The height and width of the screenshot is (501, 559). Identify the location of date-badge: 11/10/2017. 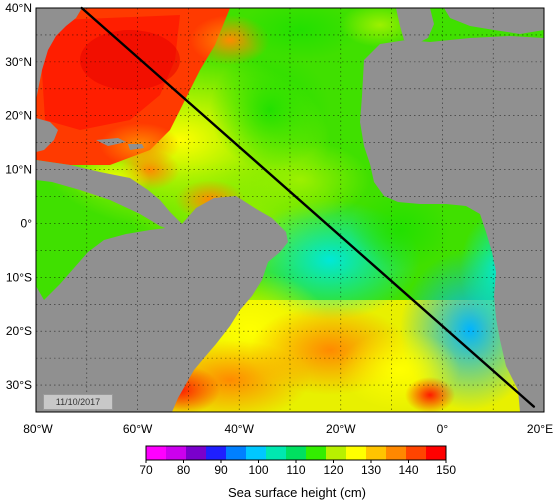
(78, 402).